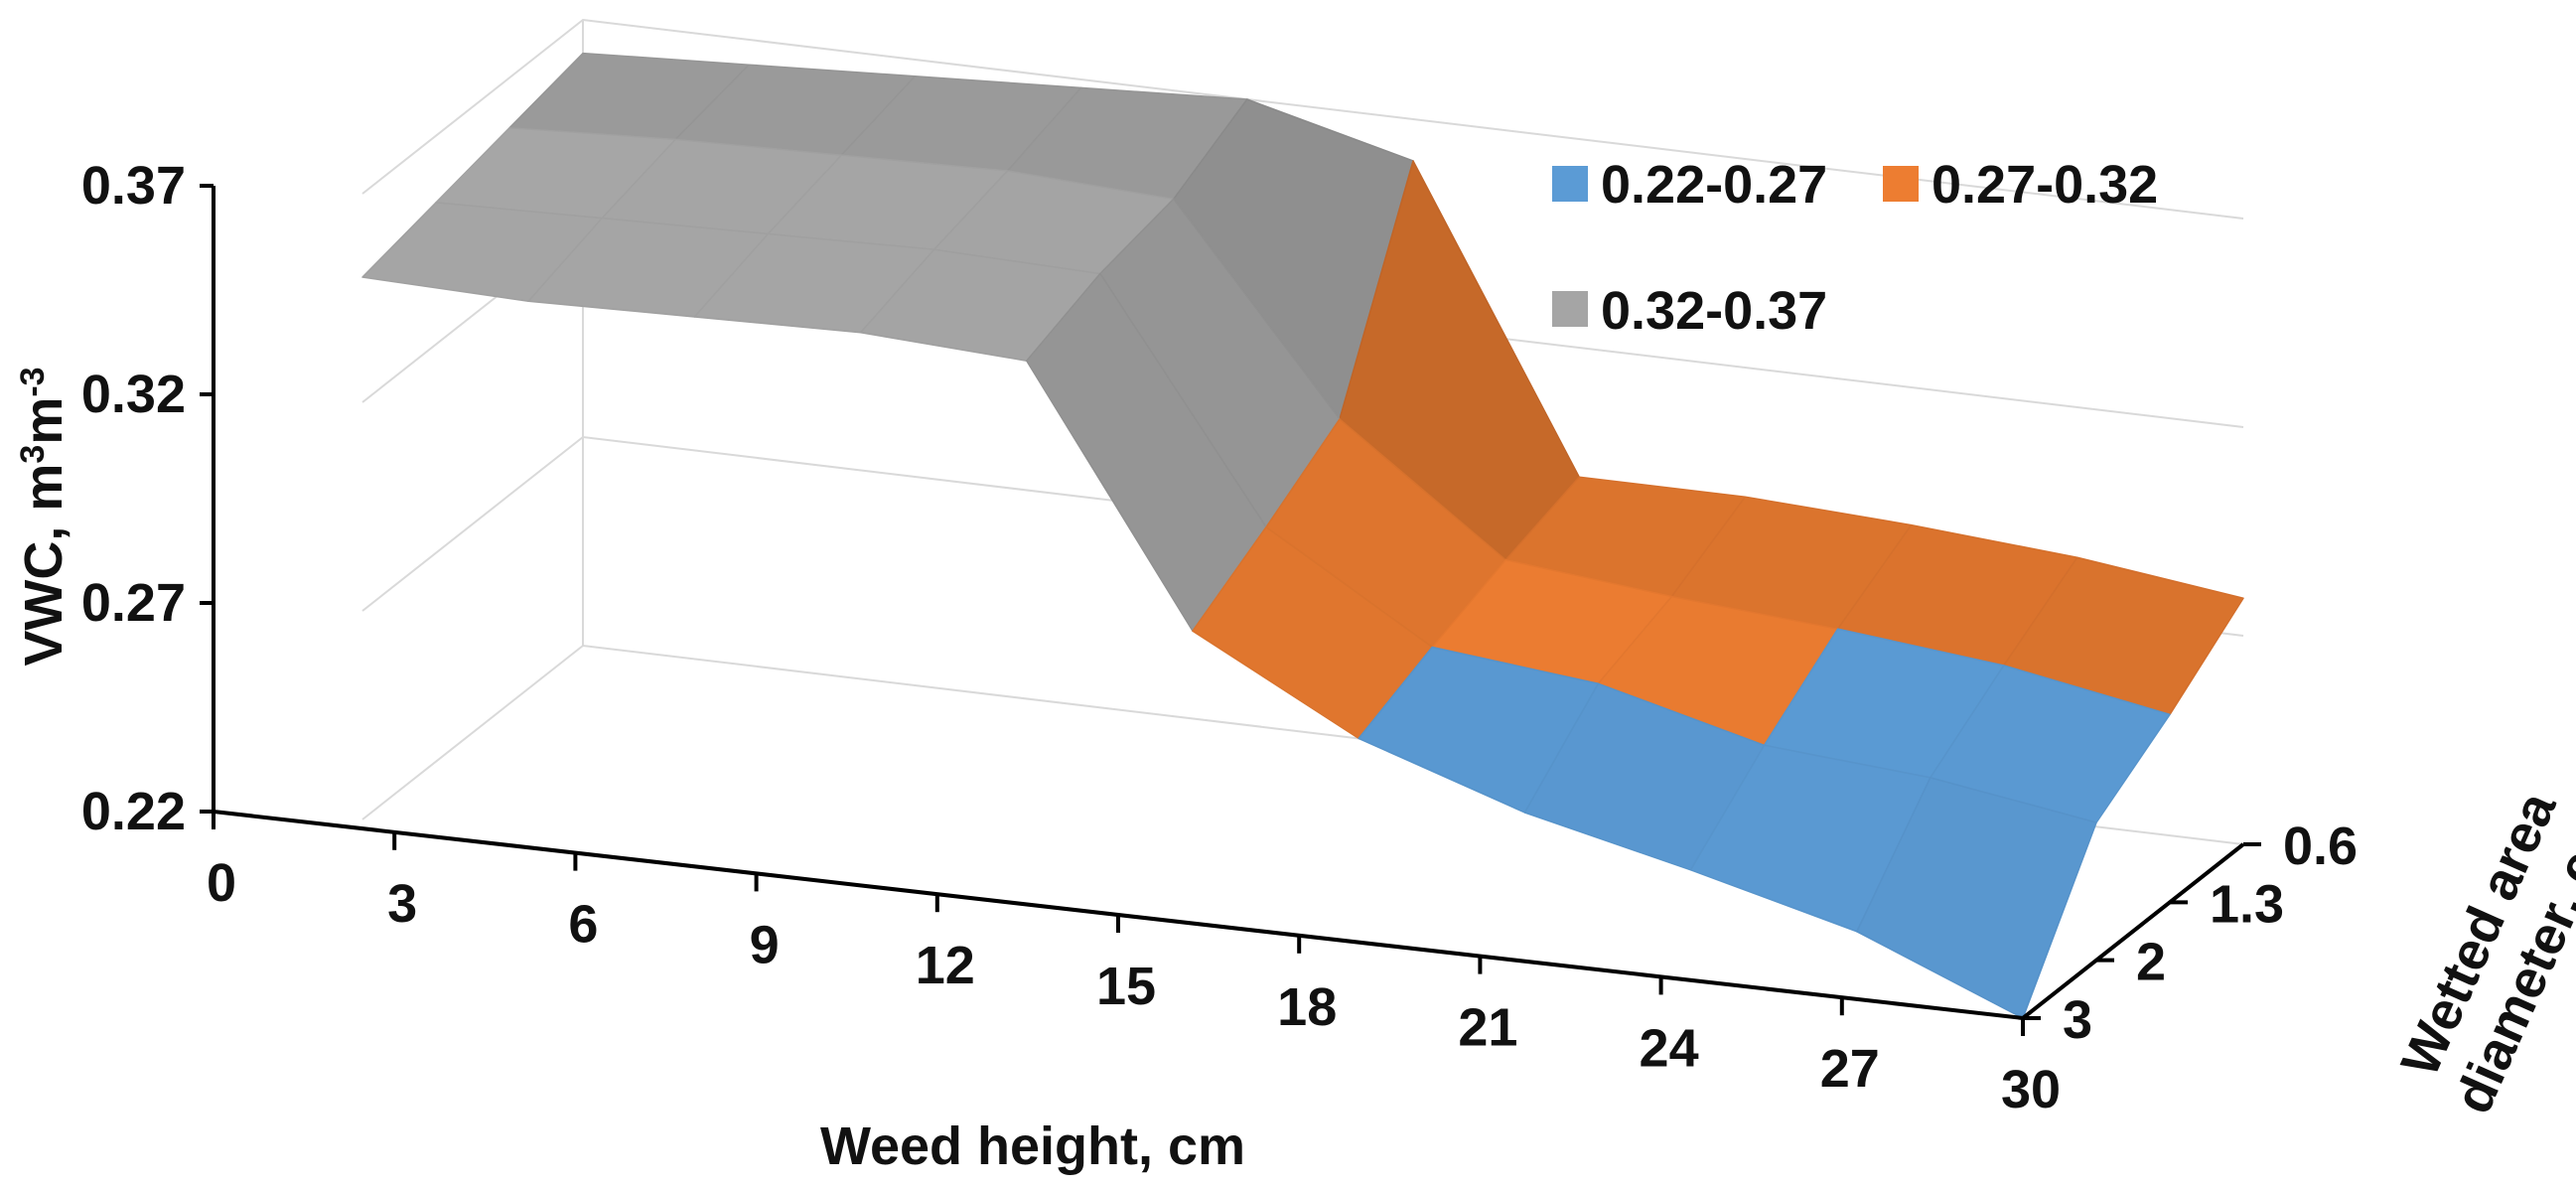 The height and width of the screenshot is (1189, 2576). Describe the element at coordinates (133, 395) in the screenshot. I see `y-tick-label: 0.32` at that location.